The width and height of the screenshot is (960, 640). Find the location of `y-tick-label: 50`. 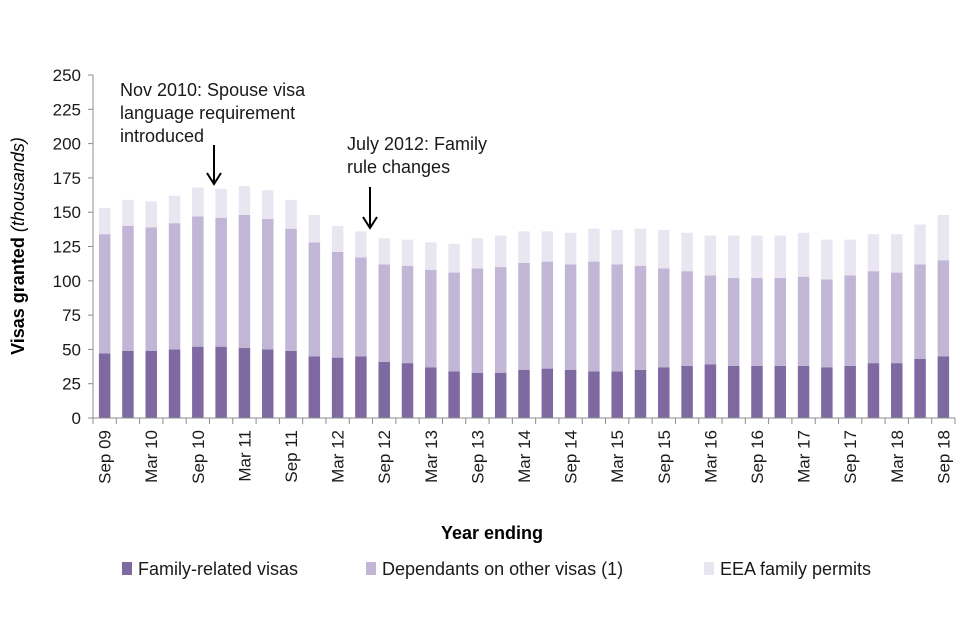

y-tick-label: 50 is located at coordinates (71, 349).